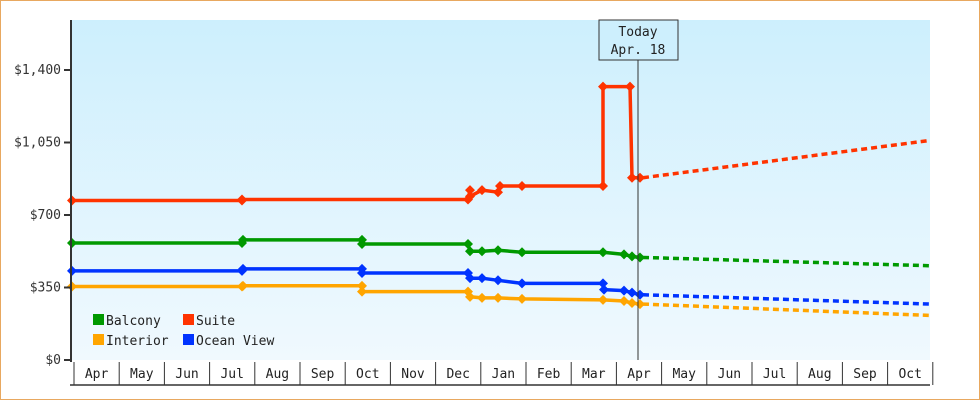 This screenshot has width=980, height=400. I want to click on today-label-box, so click(638, 40).